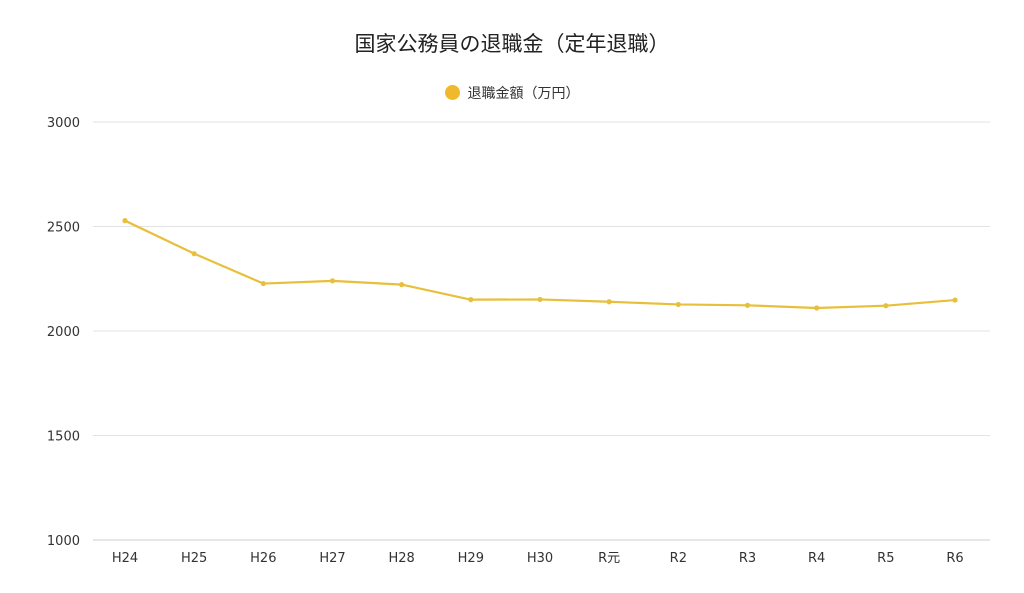  Describe the element at coordinates (747, 558) in the screenshot. I see `x-tick-label: R3` at that location.